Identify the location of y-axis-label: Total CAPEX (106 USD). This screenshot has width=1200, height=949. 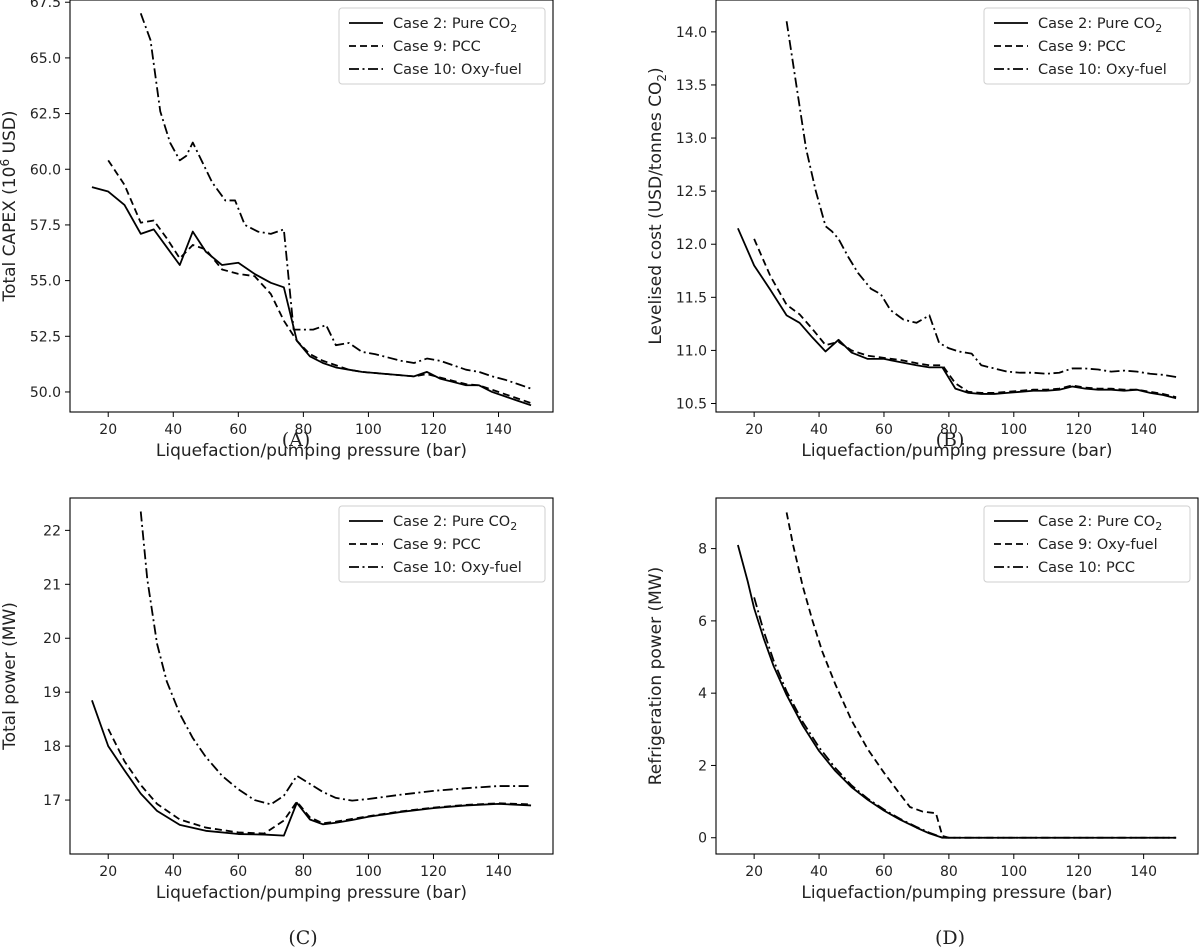
(10, 207).